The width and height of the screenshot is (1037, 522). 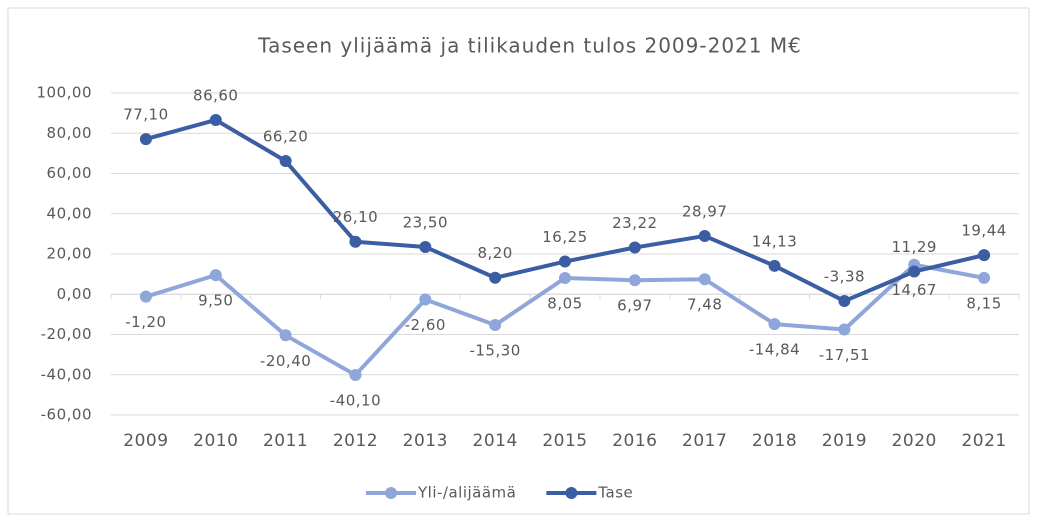 What do you see at coordinates (704, 441) in the screenshot?
I see `x-tick-label: 2017` at bounding box center [704, 441].